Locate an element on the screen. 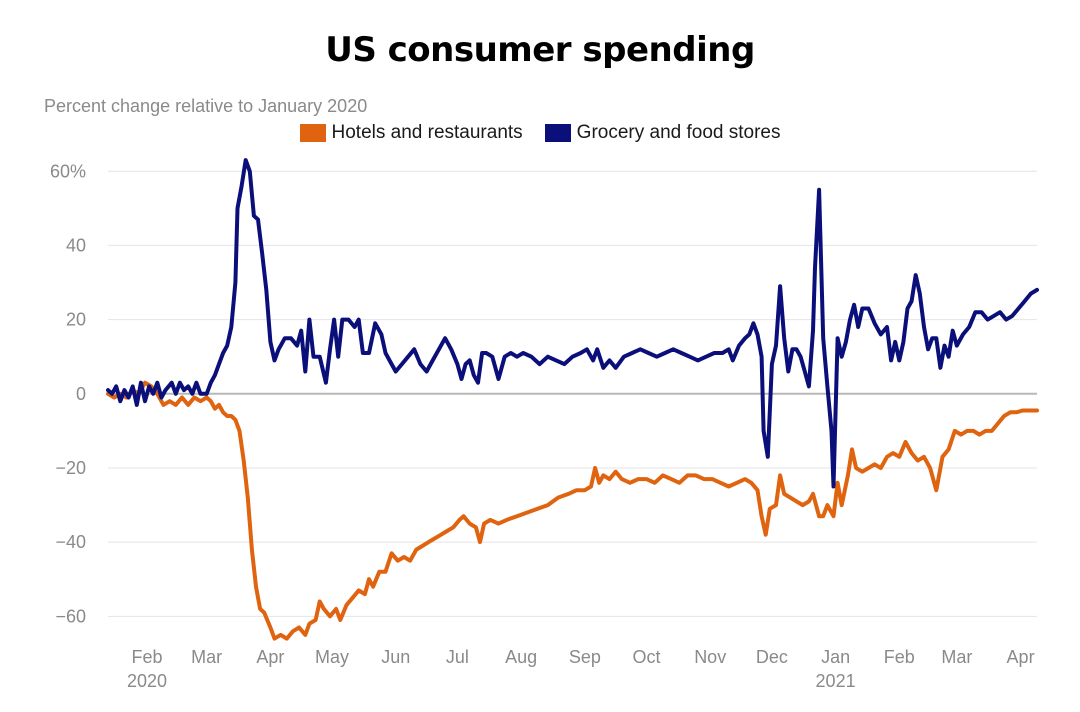  legend-label-grocery: Grocery and food stores is located at coordinates (678, 132).